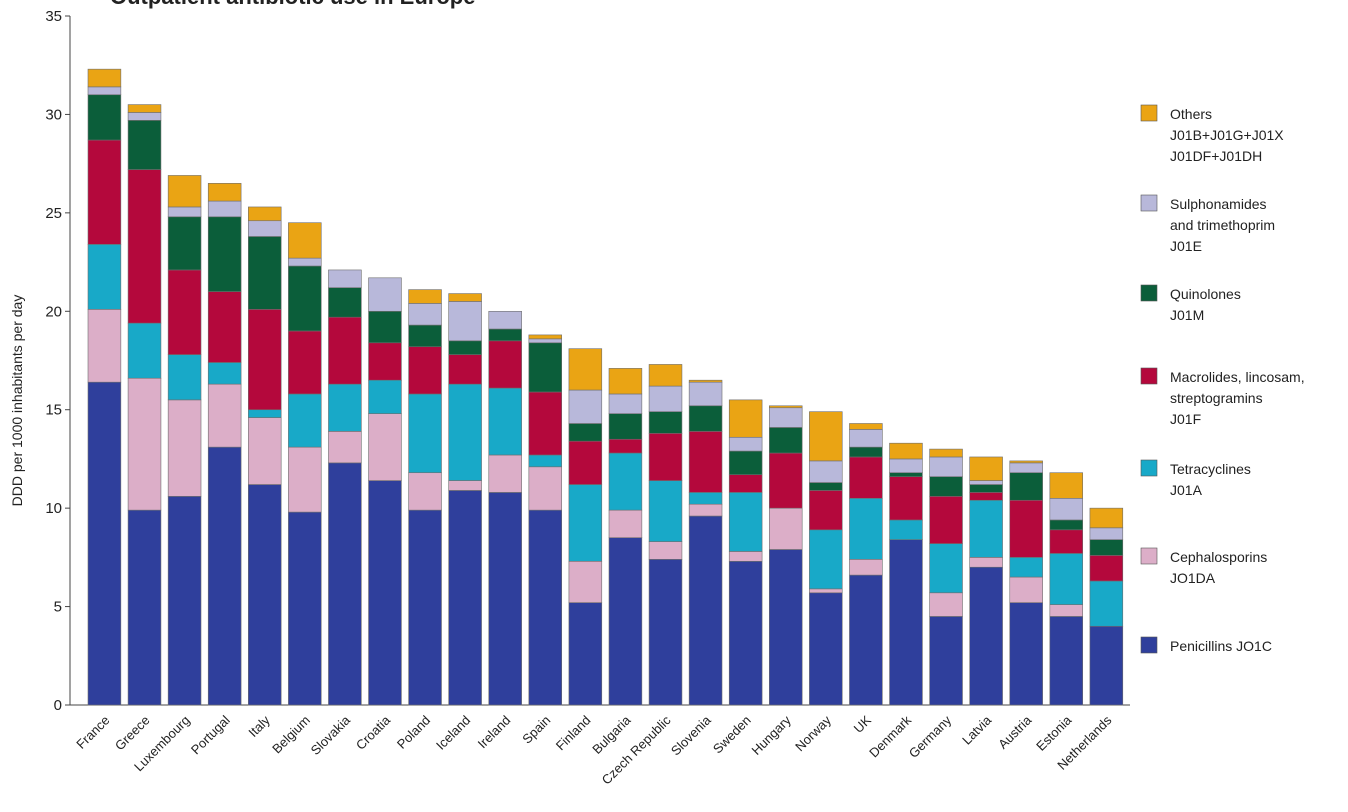 Image resolution: width=1348 pixels, height=812 pixels. What do you see at coordinates (536, 730) in the screenshot?
I see `x-tick-label: Spain` at bounding box center [536, 730].